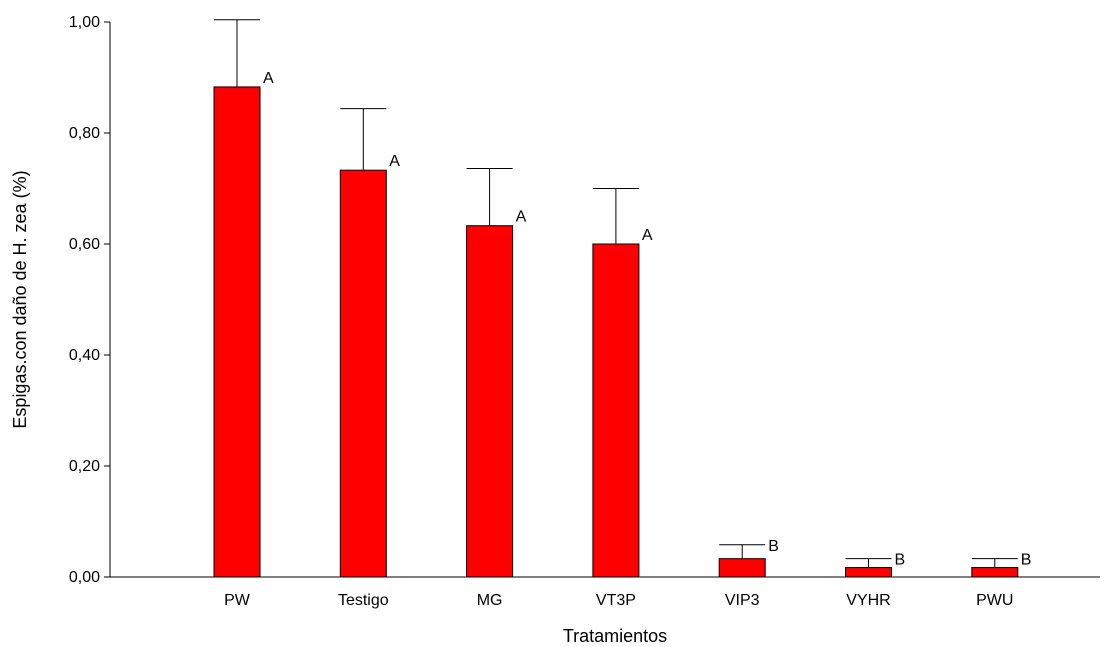 The width and height of the screenshot is (1111, 647). What do you see at coordinates (742, 600) in the screenshot?
I see `x-tick-label: VIP3` at bounding box center [742, 600].